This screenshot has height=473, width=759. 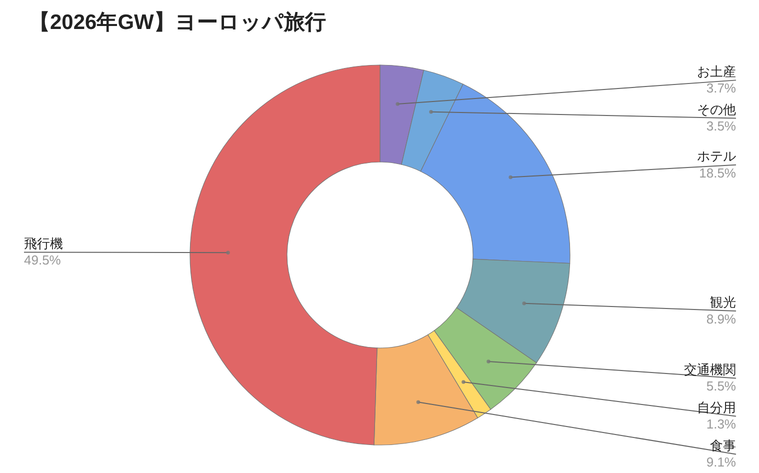 I want to click on slice-label: 食事, so click(x=723, y=445).